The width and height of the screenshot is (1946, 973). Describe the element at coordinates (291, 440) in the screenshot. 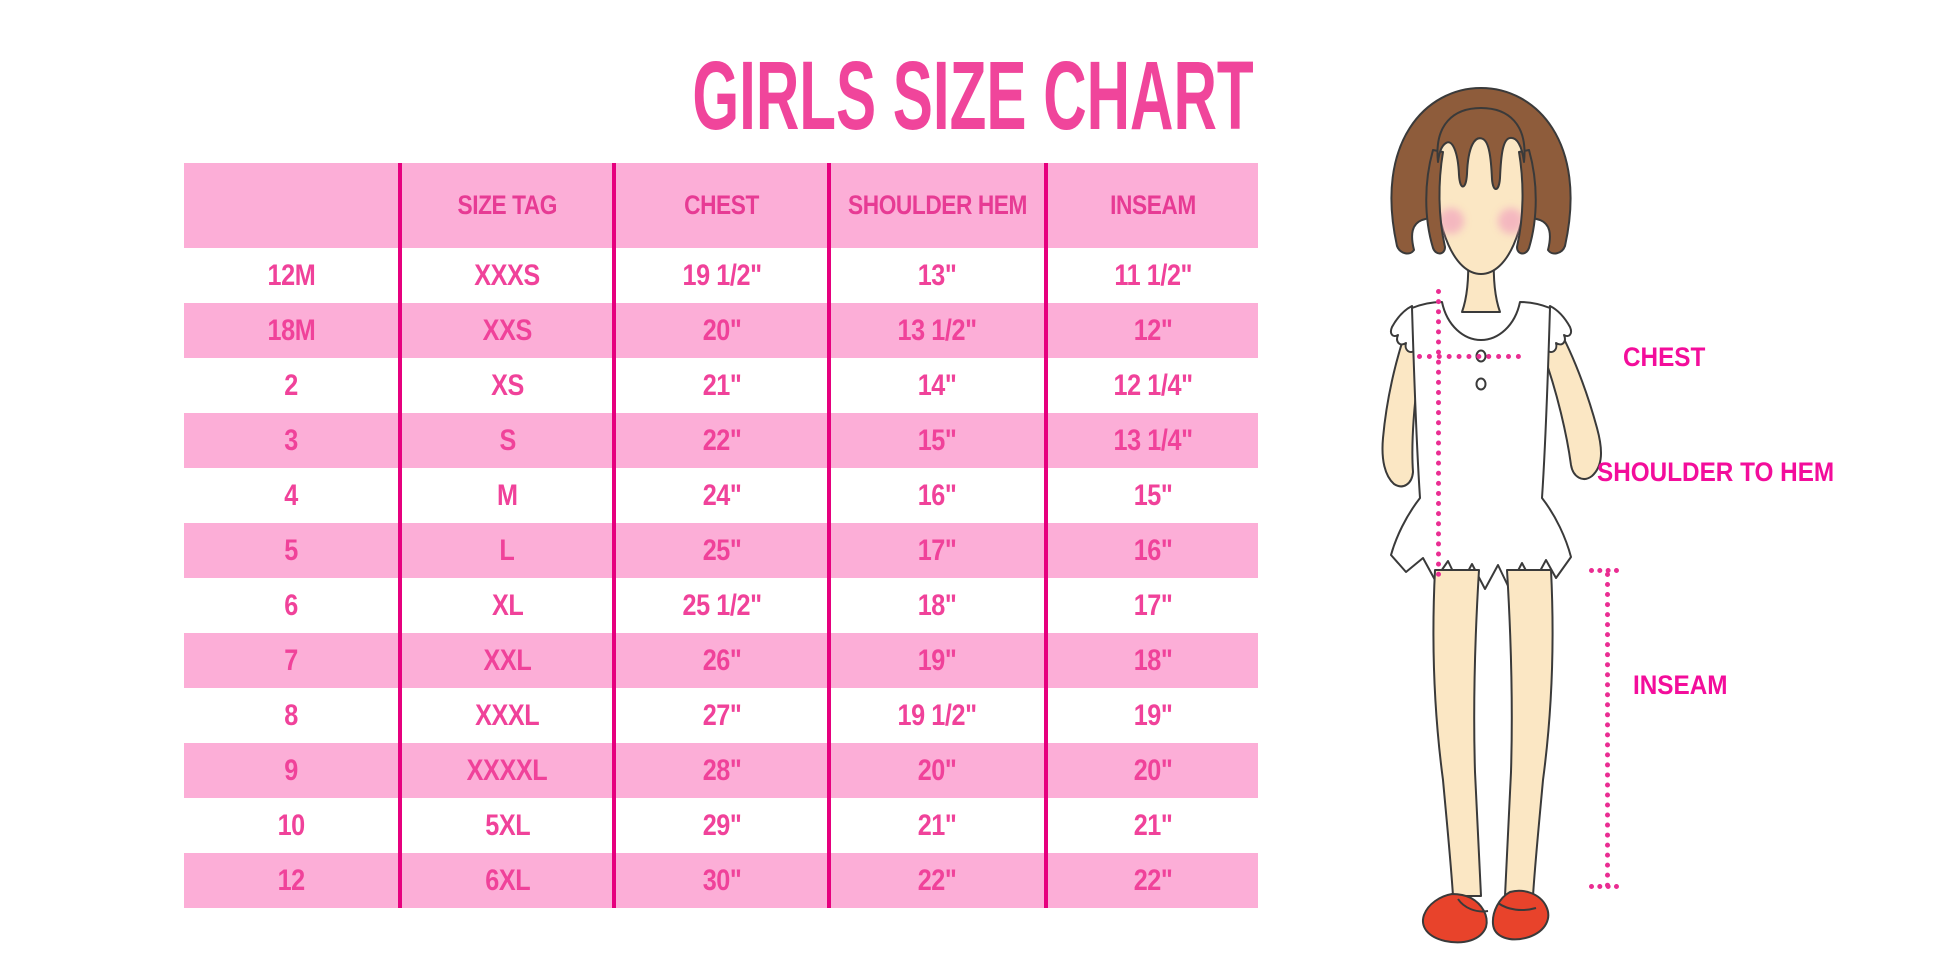

I see `row-size-label: 3` at that location.